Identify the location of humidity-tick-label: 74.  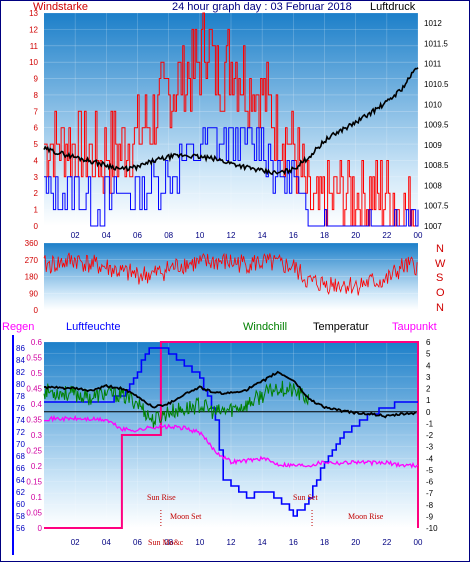
(20, 420).